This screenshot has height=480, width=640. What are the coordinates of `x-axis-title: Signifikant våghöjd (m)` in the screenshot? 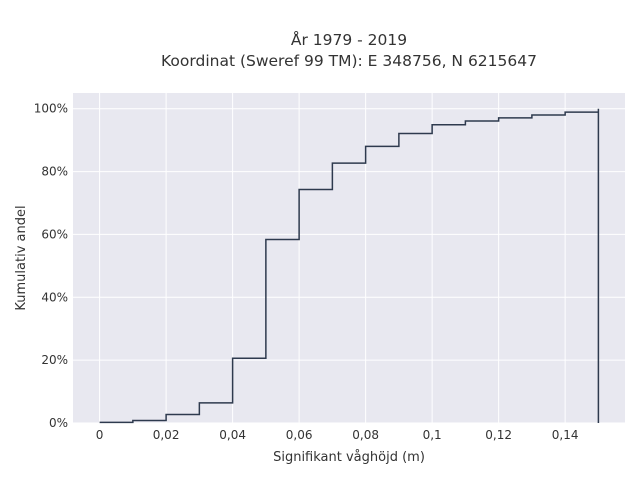 It's located at (349, 457).